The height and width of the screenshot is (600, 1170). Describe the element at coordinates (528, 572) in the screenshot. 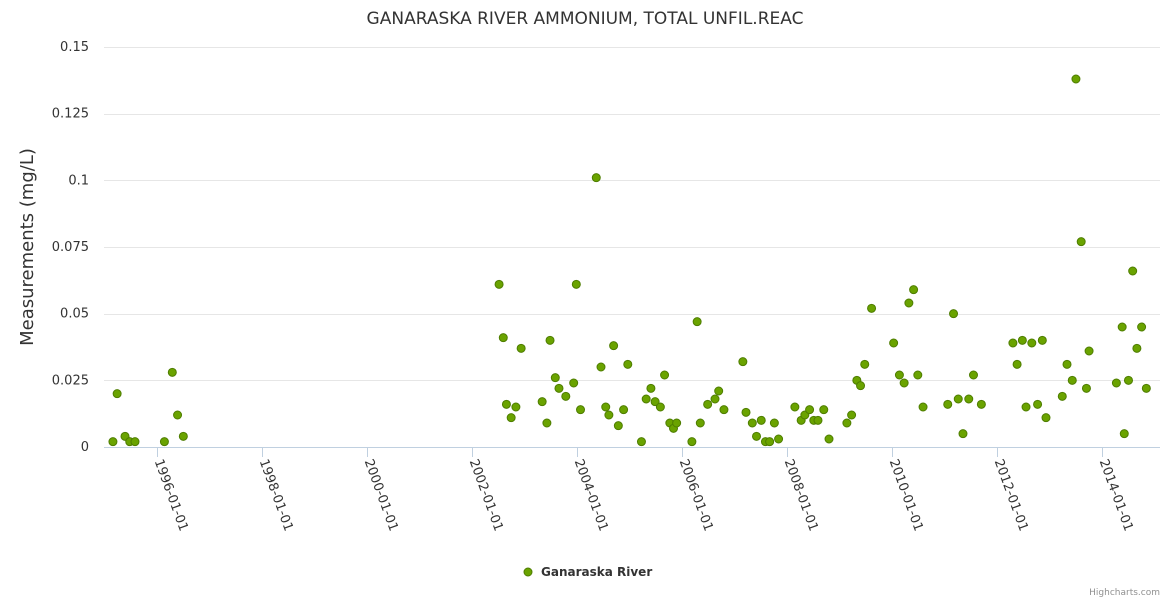

I see `legend-marker-icon` at that location.